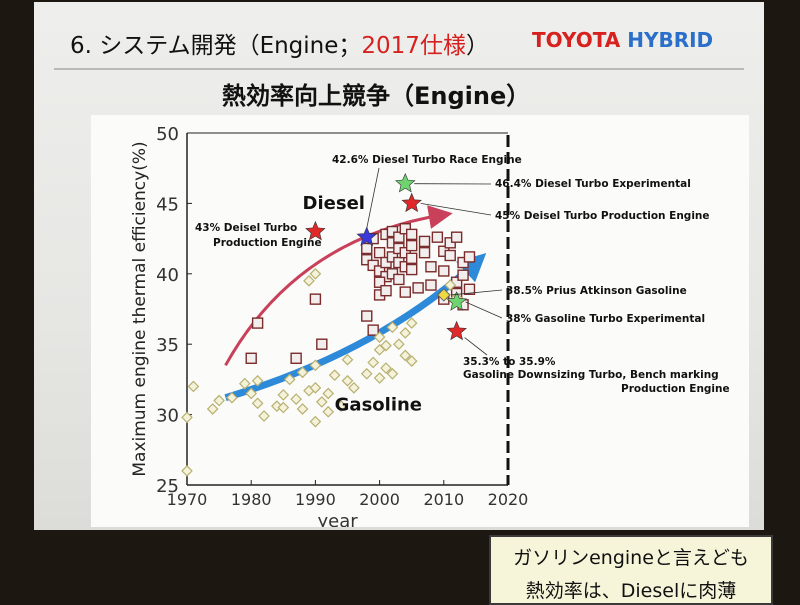 The height and width of the screenshot is (605, 800). Describe the element at coordinates (251, 499) in the screenshot. I see `x-tick-label: 1980` at that location.